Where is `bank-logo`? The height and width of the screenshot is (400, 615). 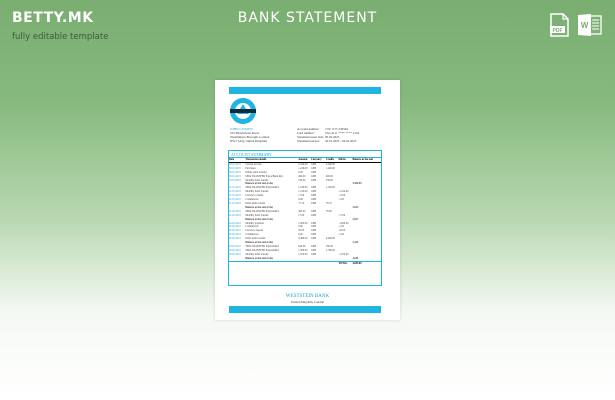
bank-logo is located at coordinates (243, 111).